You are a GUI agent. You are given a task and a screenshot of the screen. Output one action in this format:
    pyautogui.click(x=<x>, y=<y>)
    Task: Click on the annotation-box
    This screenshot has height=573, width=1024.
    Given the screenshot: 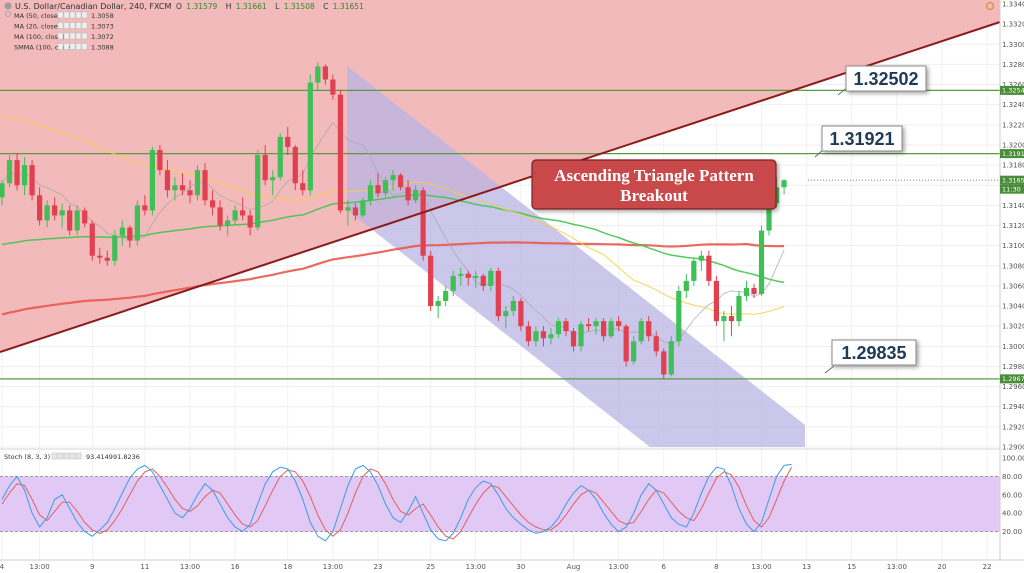 What is the action you would take?
    pyautogui.click(x=654, y=184)
    